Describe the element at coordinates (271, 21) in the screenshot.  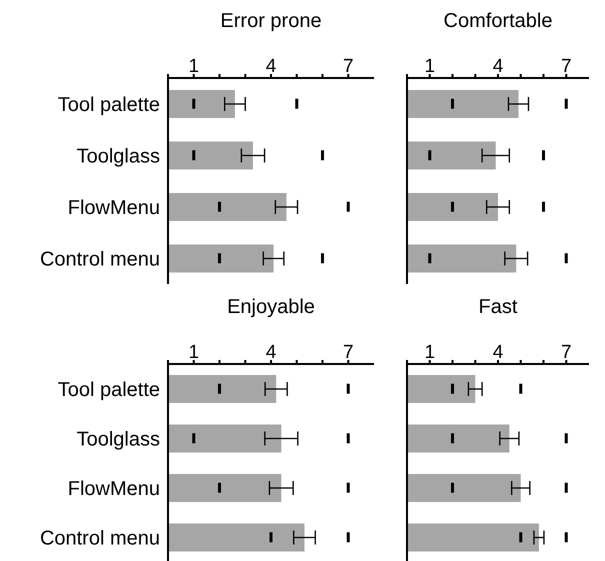
I see `chart-title: Error prone` at that location.